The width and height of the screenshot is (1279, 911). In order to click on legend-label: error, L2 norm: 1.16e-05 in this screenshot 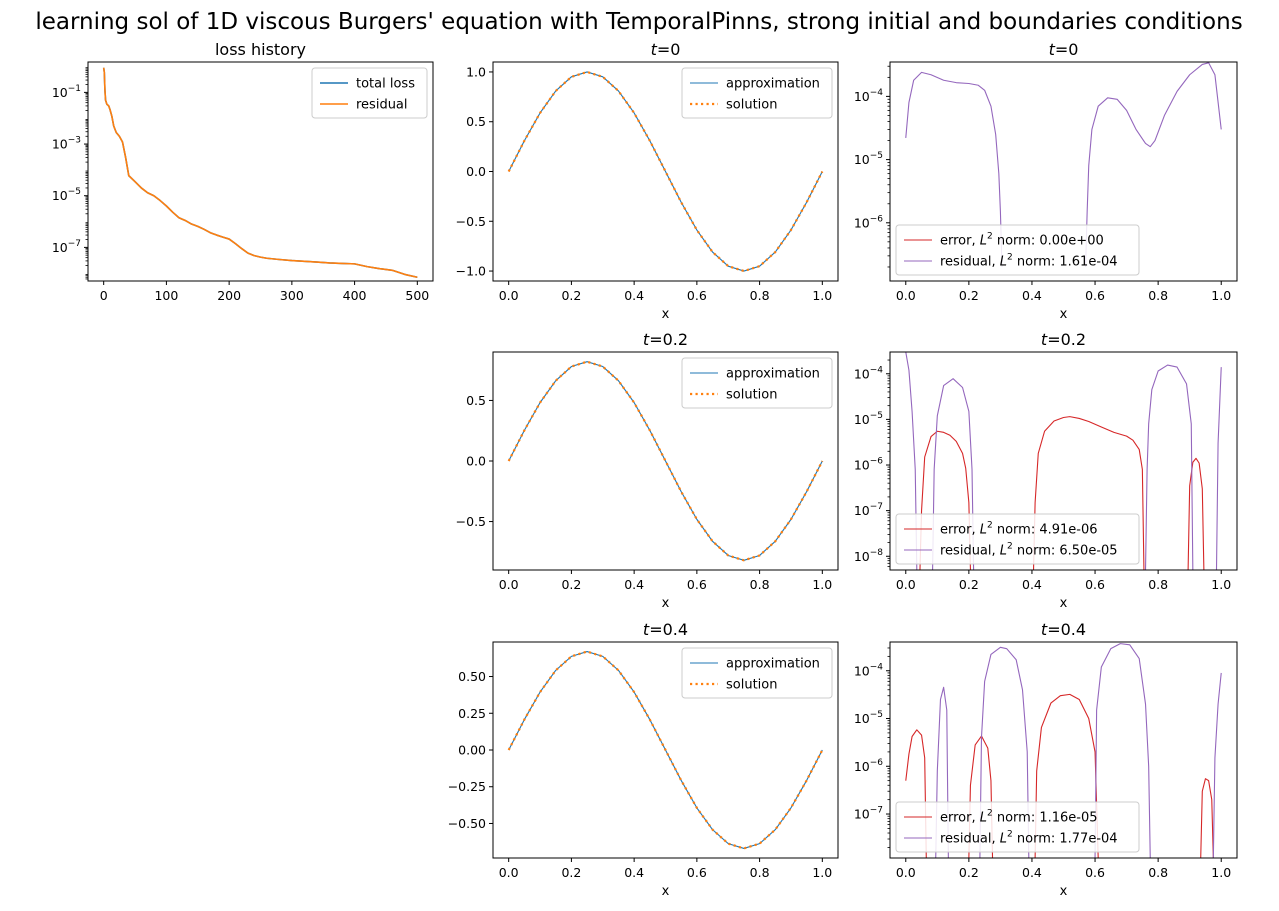, I will do `click(1019, 817)`.